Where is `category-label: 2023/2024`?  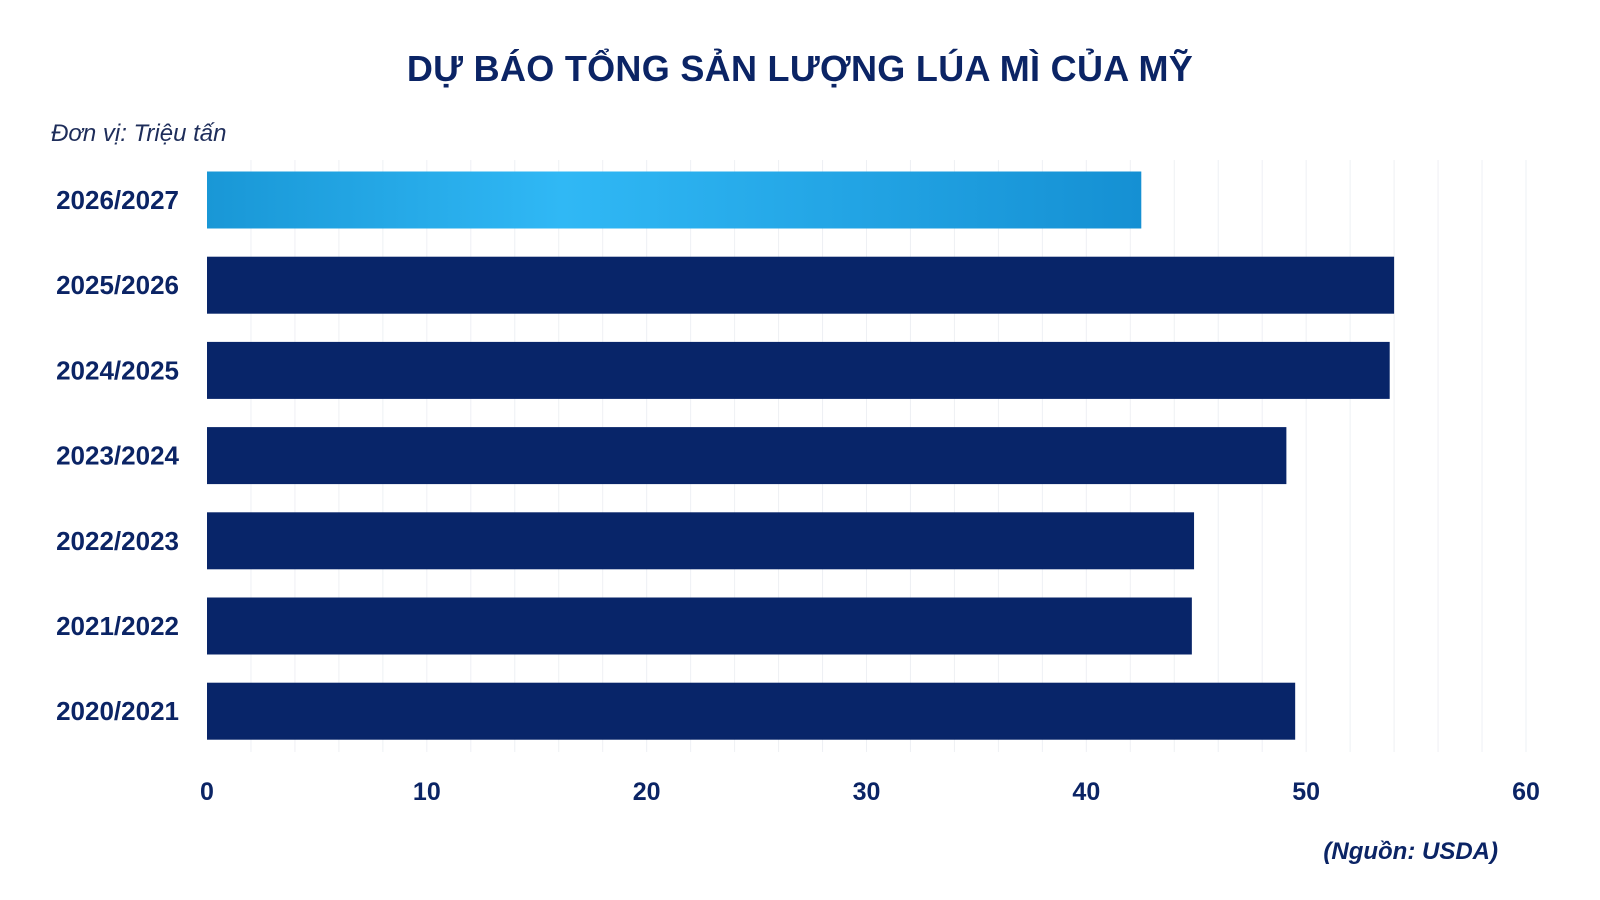 category-label: 2023/2024 is located at coordinates (117, 456).